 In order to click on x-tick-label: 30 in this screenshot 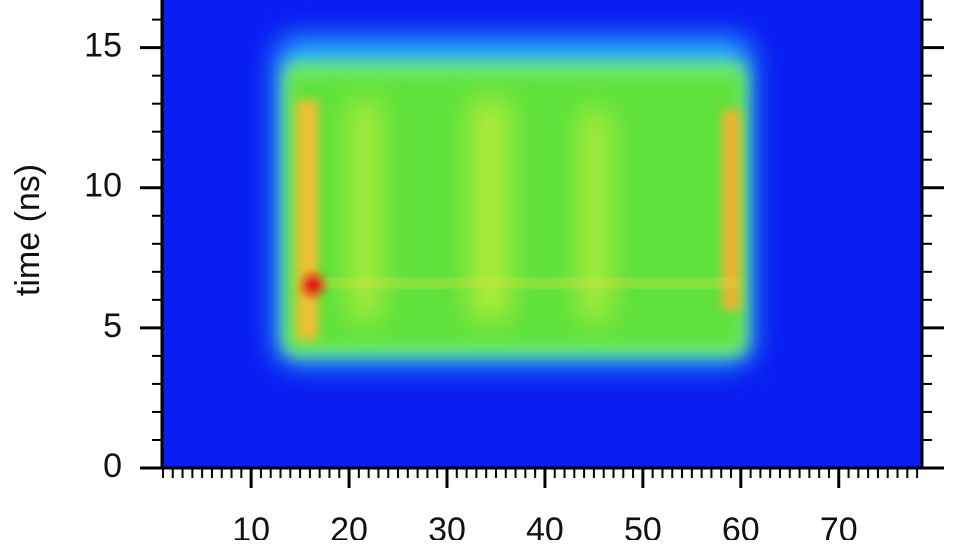, I will do `click(447, 525)`.